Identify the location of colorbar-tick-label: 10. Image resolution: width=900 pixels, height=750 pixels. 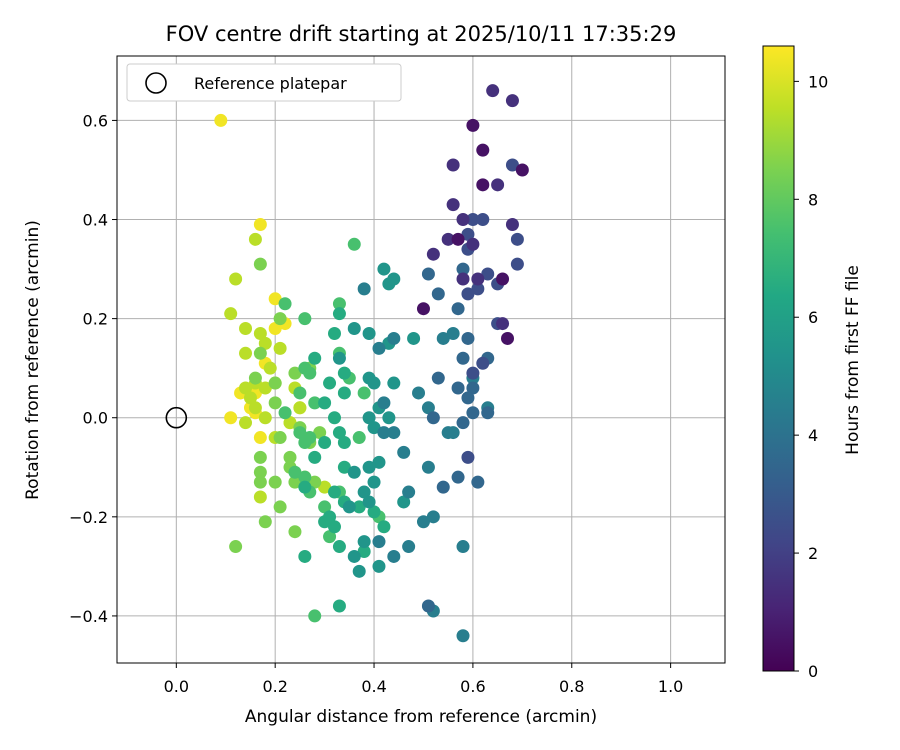
(818, 81).